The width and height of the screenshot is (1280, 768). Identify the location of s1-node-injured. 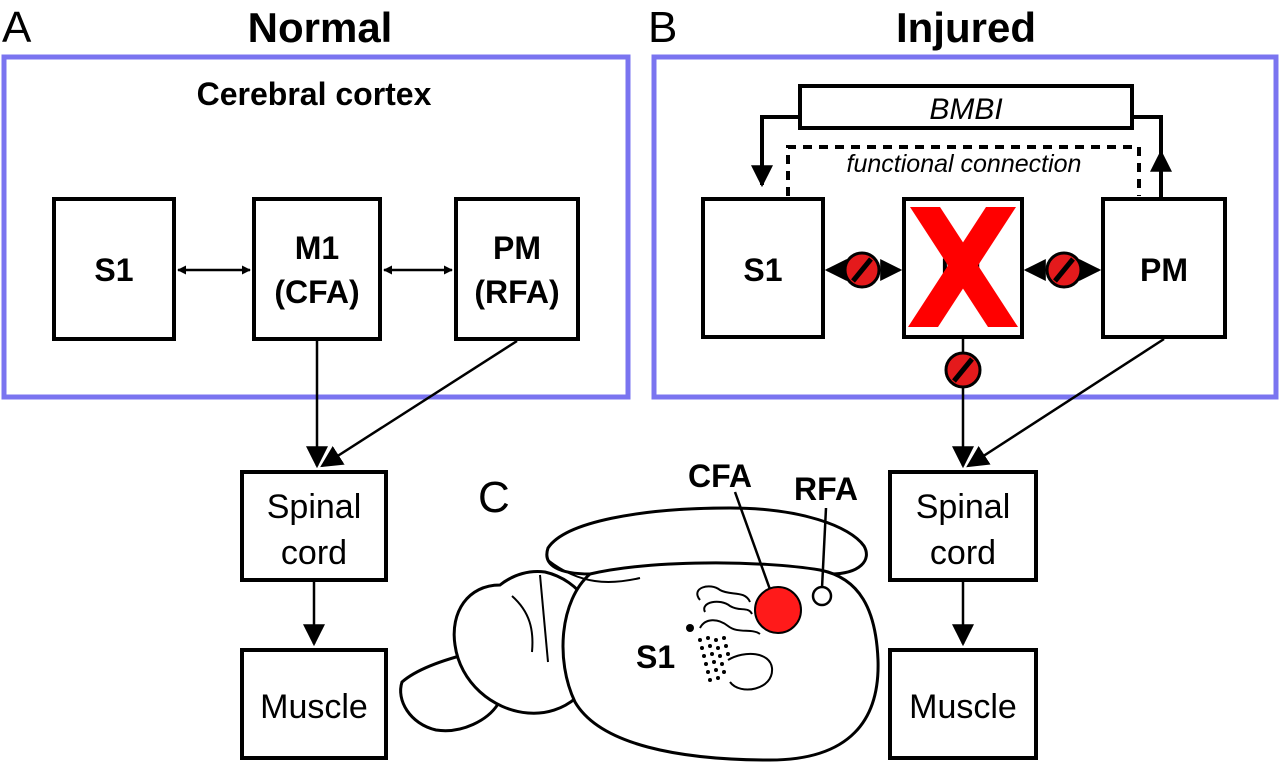
(763, 268).